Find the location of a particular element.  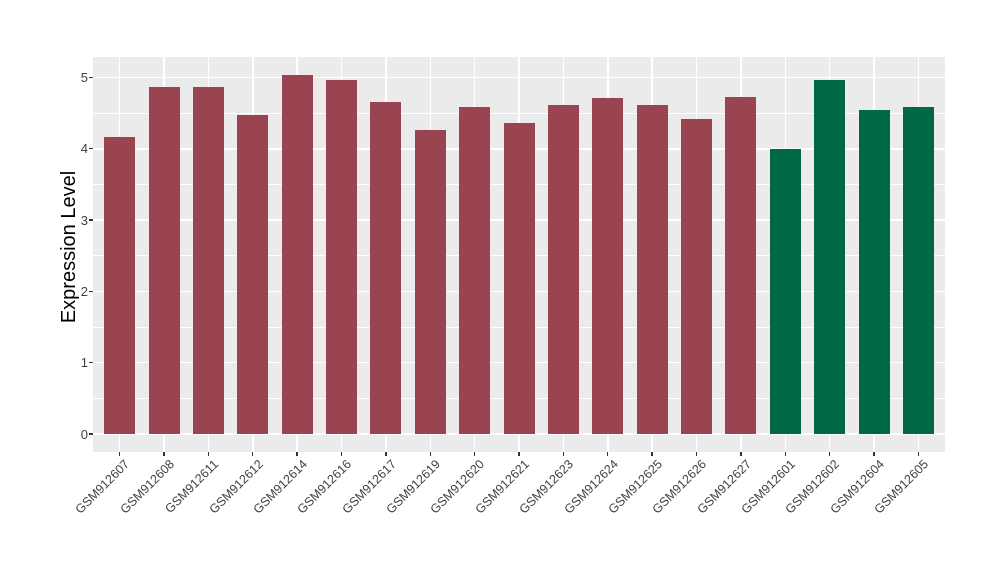

bar-GSM912620 is located at coordinates (475, 270).